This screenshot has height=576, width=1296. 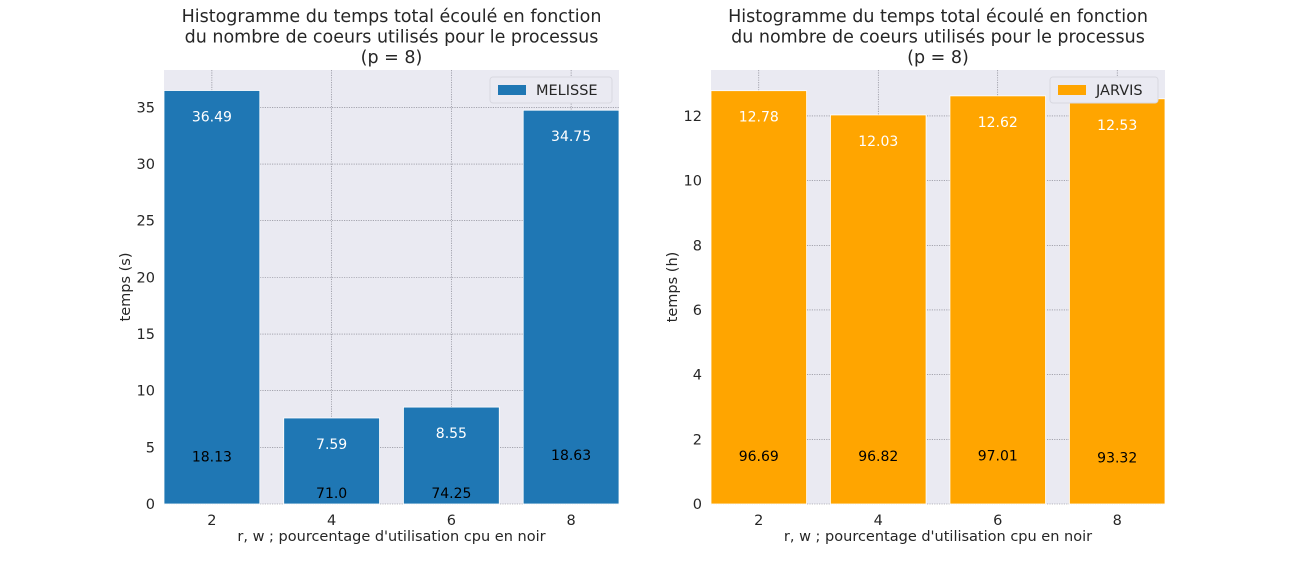 What do you see at coordinates (697, 246) in the screenshot?
I see `y-tick-label: 8` at bounding box center [697, 246].